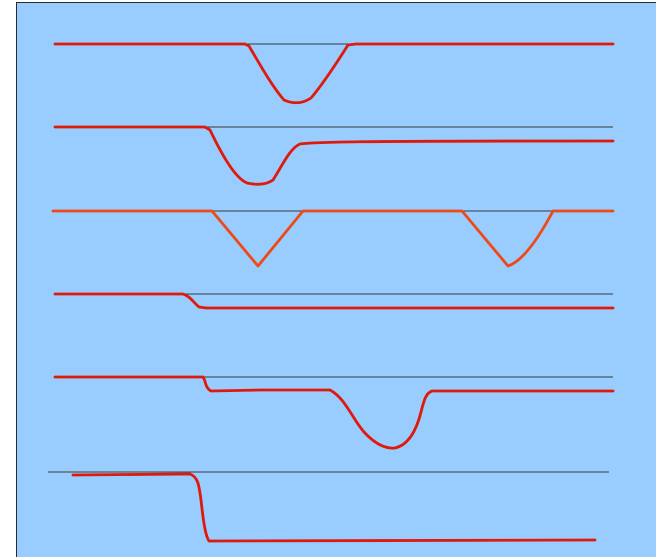  Describe the element at coordinates (334, 301) in the screenshot. I see `small-step-trace` at that location.